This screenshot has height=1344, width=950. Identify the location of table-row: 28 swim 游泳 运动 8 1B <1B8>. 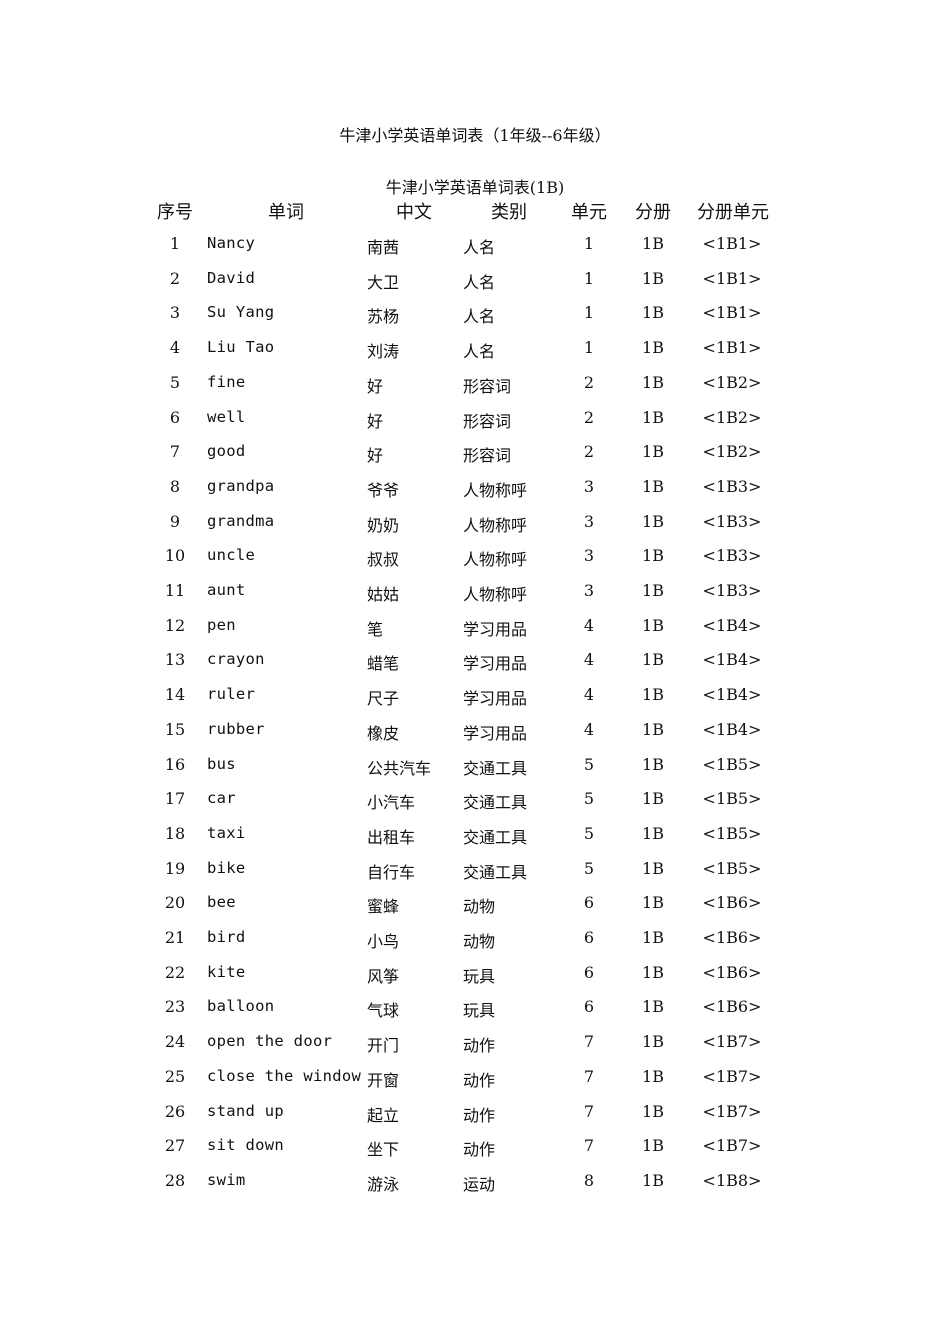
(475, 1186).